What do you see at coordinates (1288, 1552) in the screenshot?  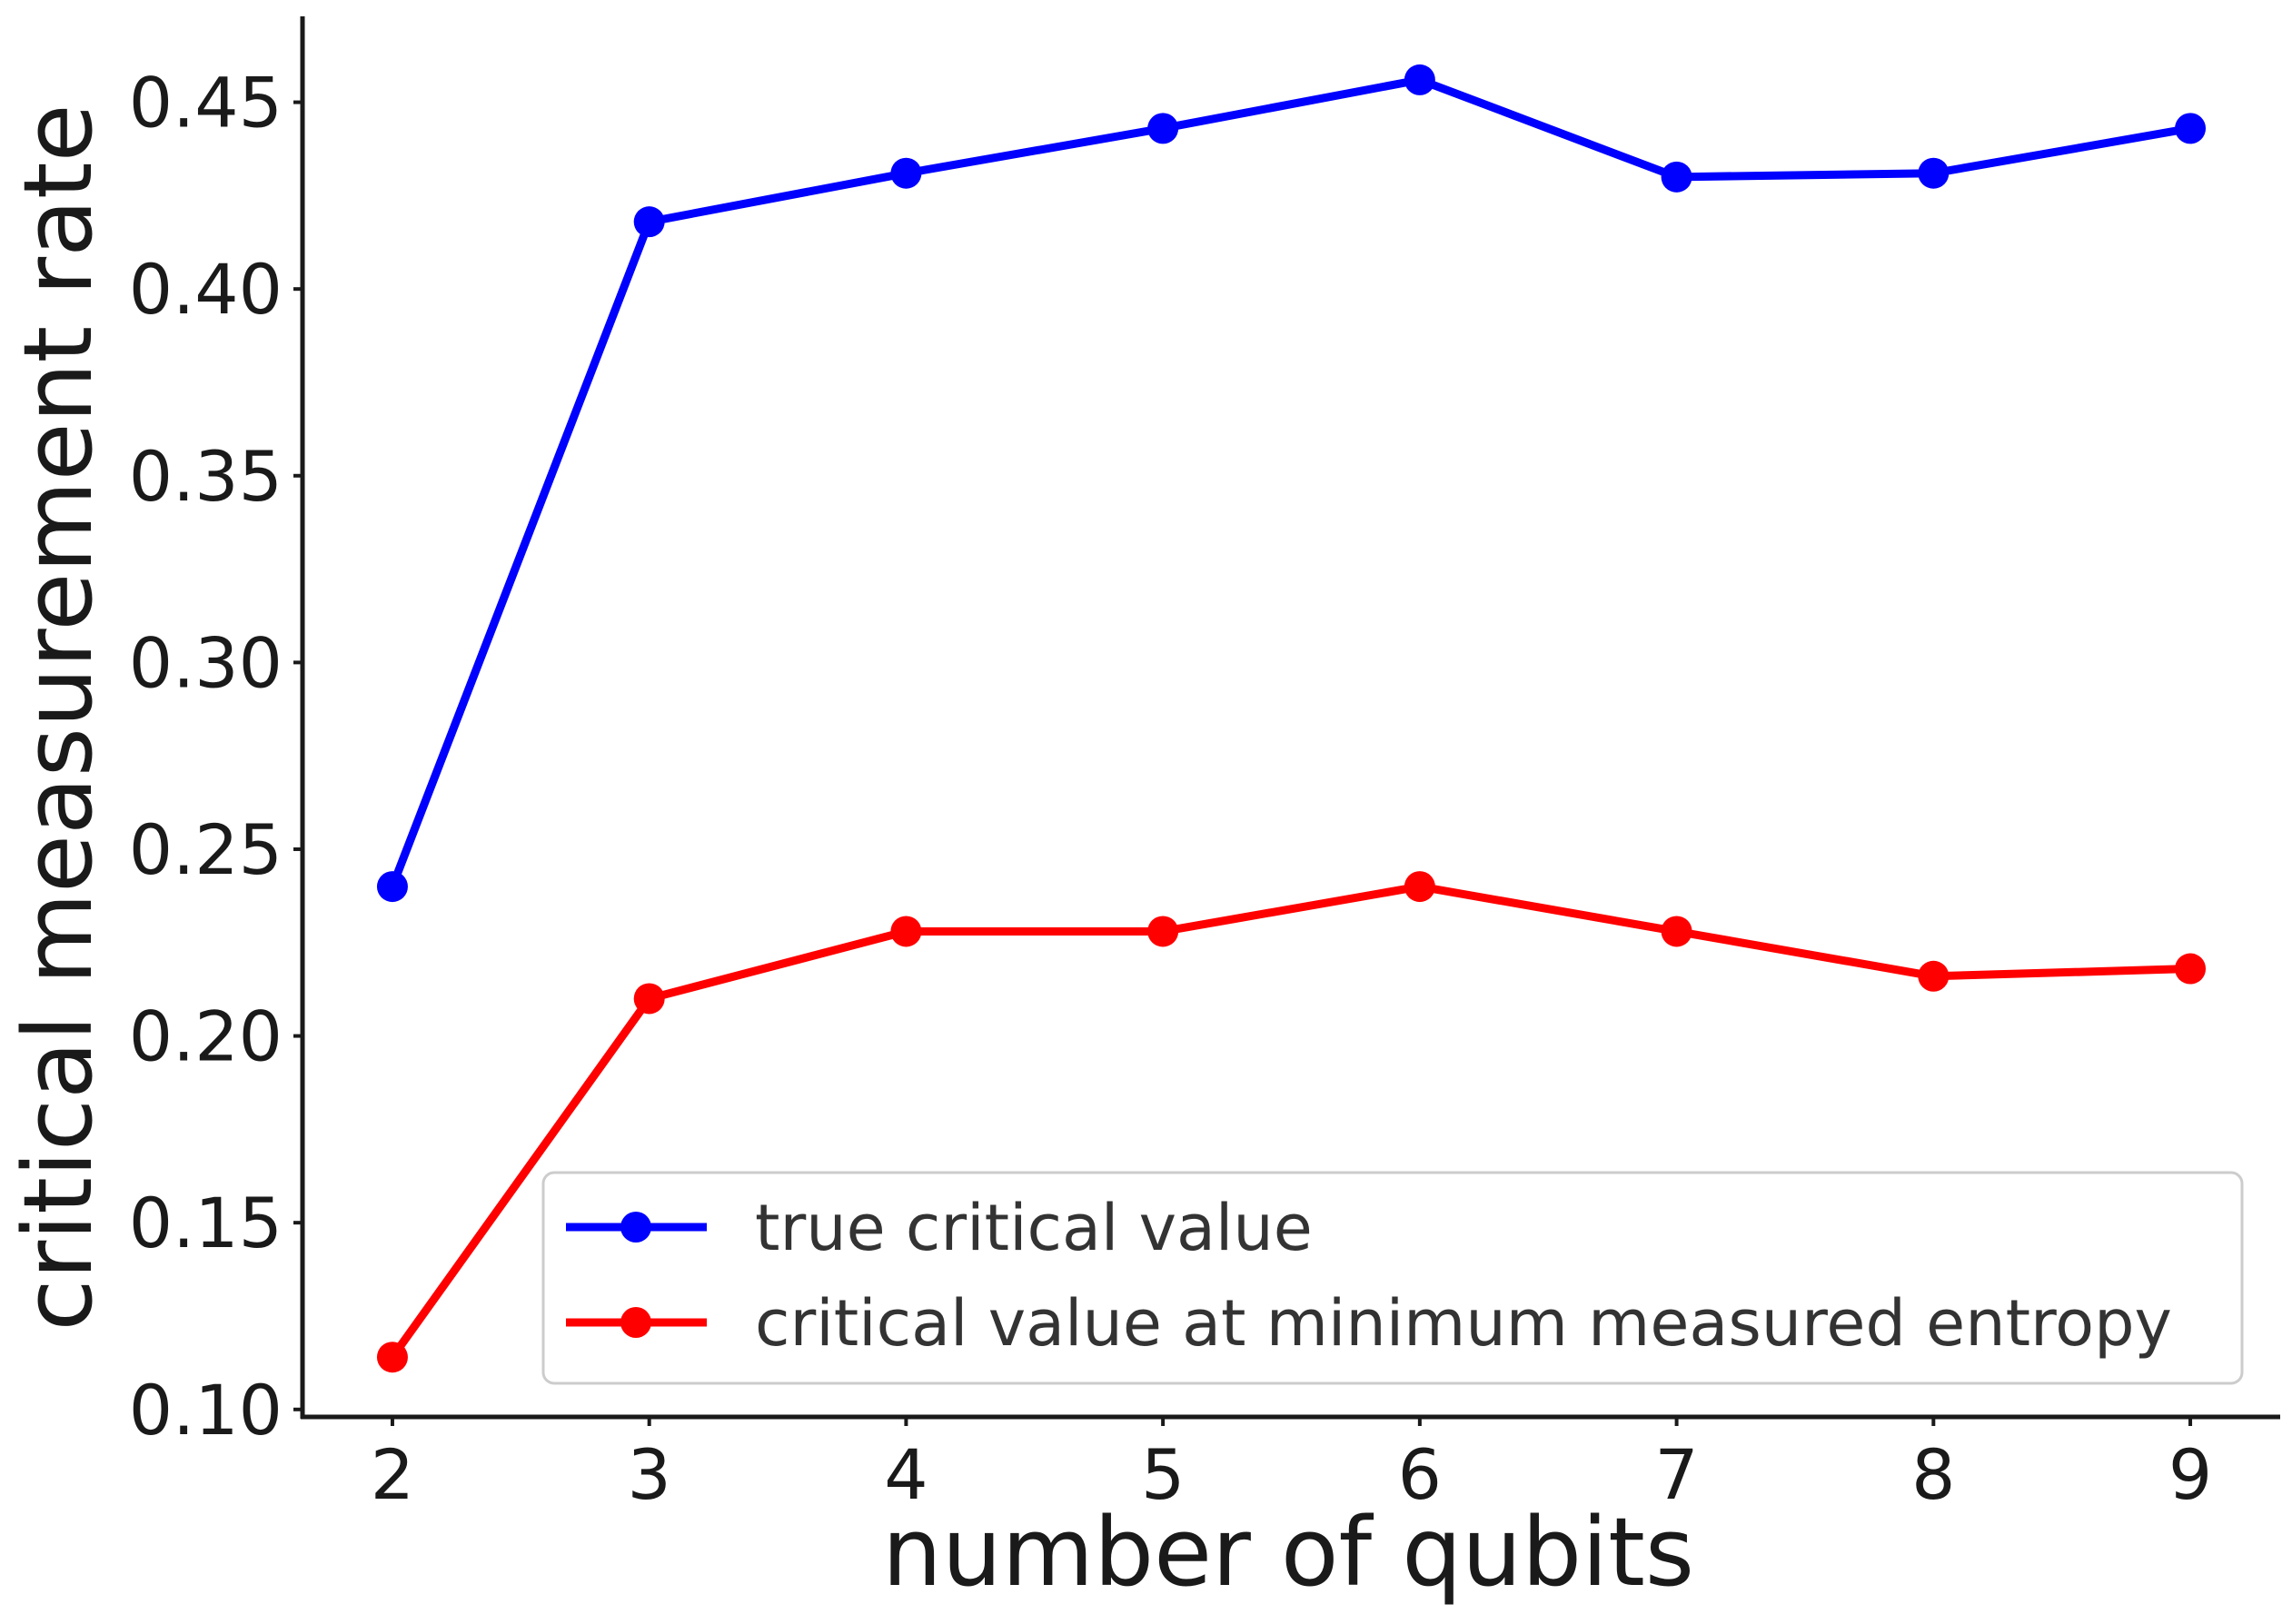 I see `x-axis-label: number of qubits` at bounding box center [1288, 1552].